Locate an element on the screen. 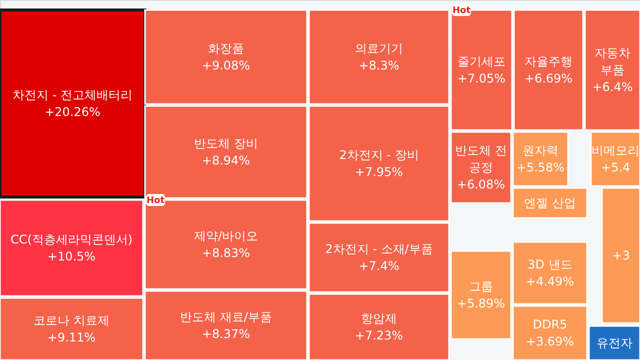  data-label: +5.4 is located at coordinates (615, 167).